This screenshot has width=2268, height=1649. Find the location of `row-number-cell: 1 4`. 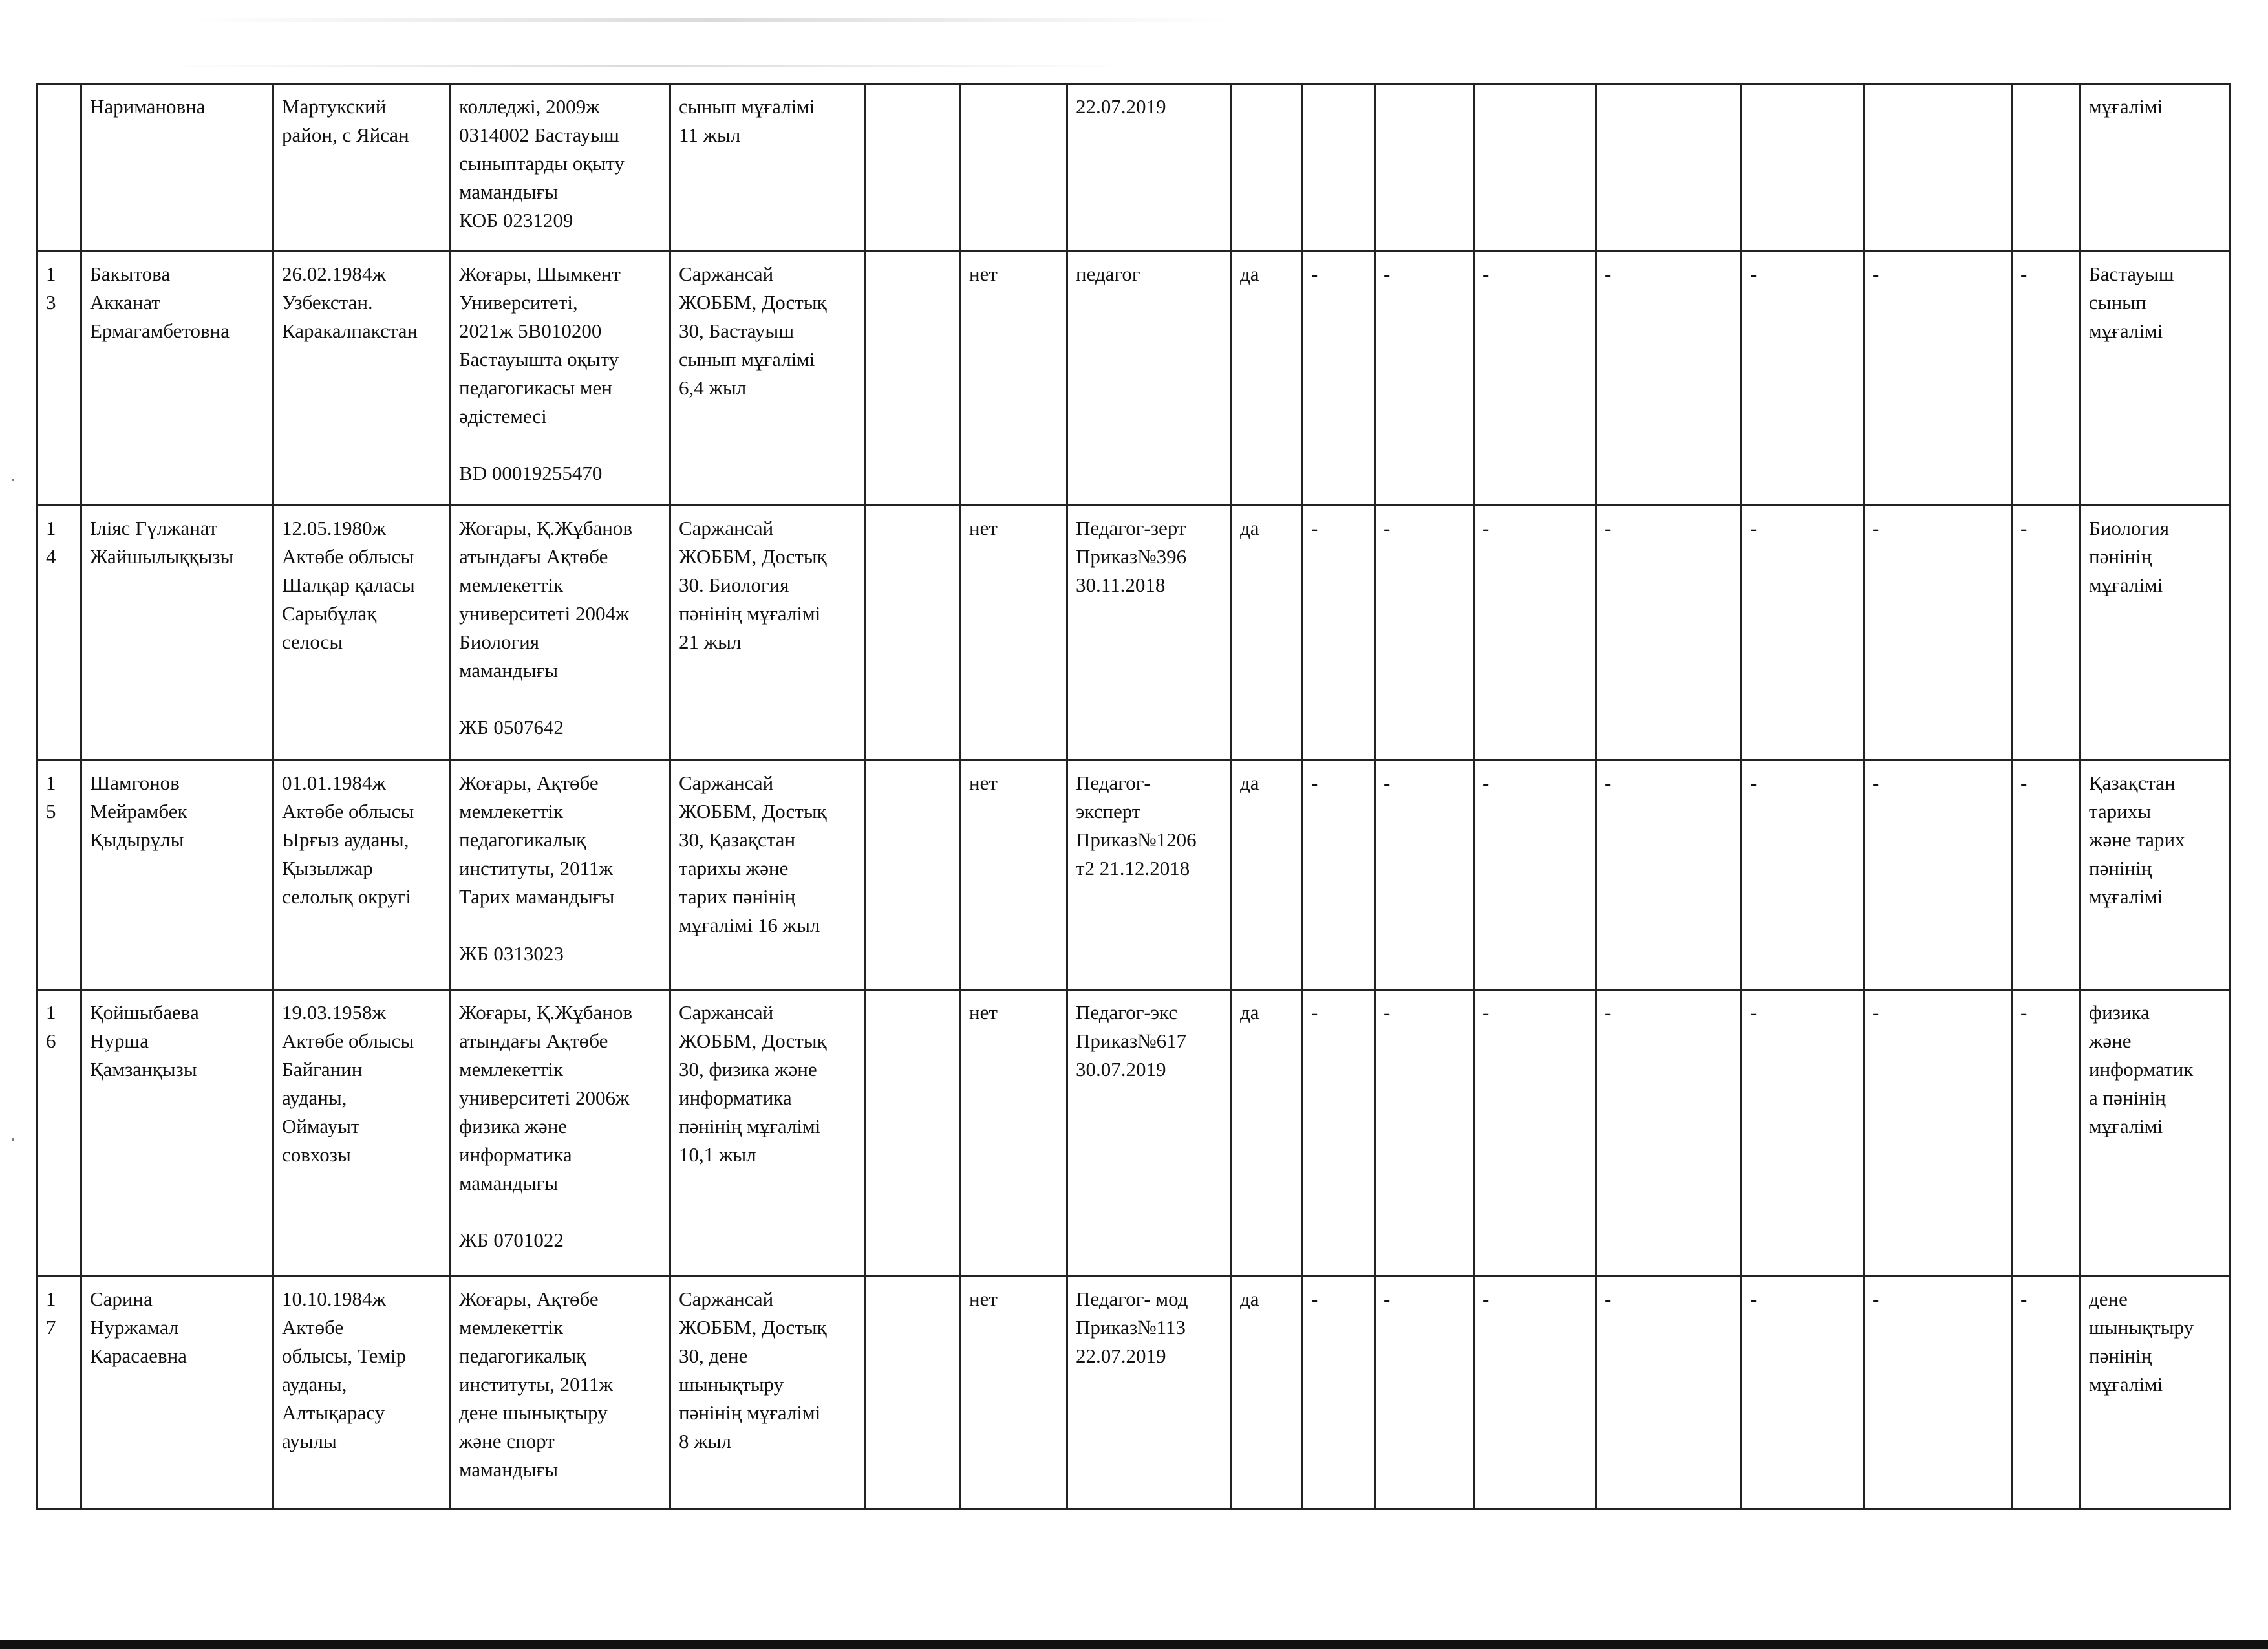

row-number-cell: 1 4 is located at coordinates (59, 632).